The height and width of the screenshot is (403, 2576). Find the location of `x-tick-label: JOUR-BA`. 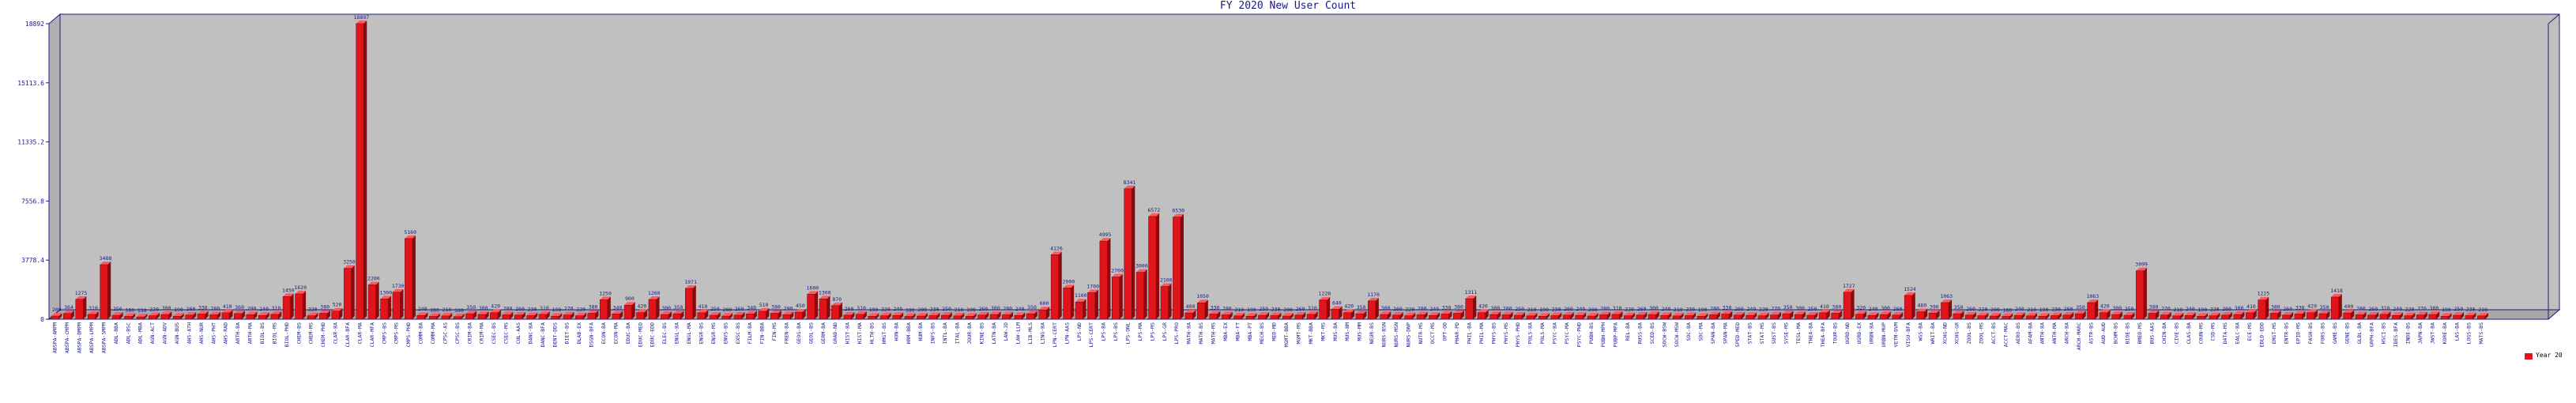

x-tick-label: JOUR-BA is located at coordinates (969, 333).